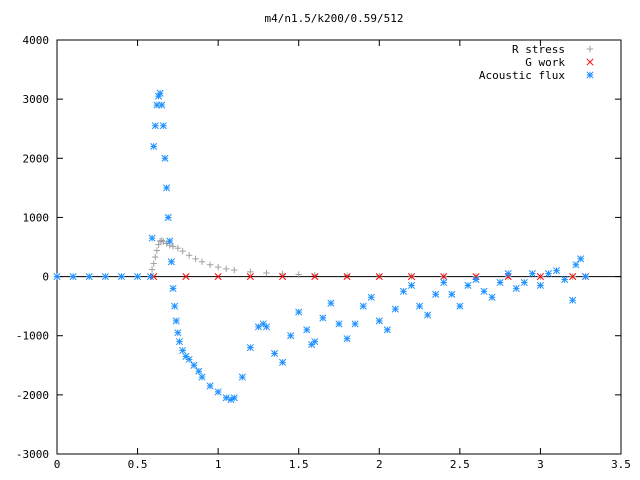 Image resolution: width=640 pixels, height=480 pixels. Describe the element at coordinates (322, 217) in the screenshot. I see `y-tick: 1000` at that location.